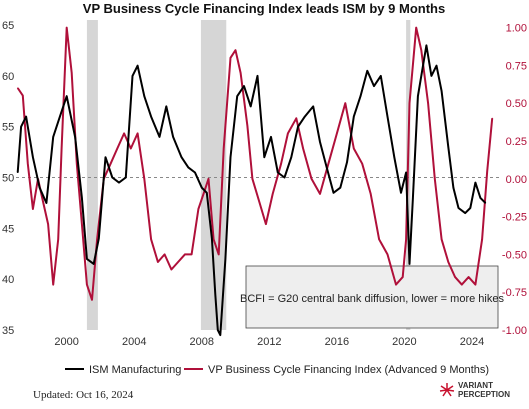 The height and width of the screenshot is (409, 529). What do you see at coordinates (514, 293) in the screenshot?
I see `right-tick-label: -0.75` at bounding box center [514, 293].